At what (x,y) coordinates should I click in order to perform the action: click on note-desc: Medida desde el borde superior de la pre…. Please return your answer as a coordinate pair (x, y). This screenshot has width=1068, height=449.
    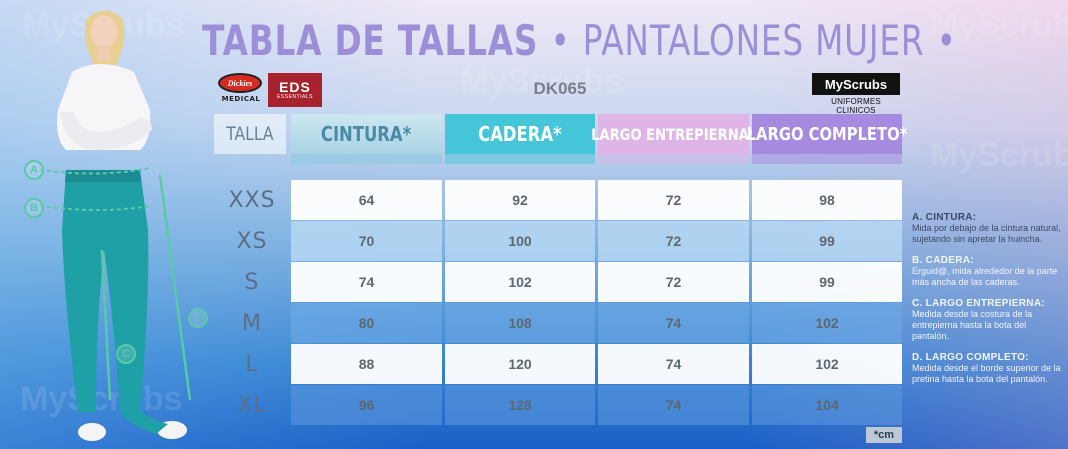
    Looking at the image, I should click on (986, 373).